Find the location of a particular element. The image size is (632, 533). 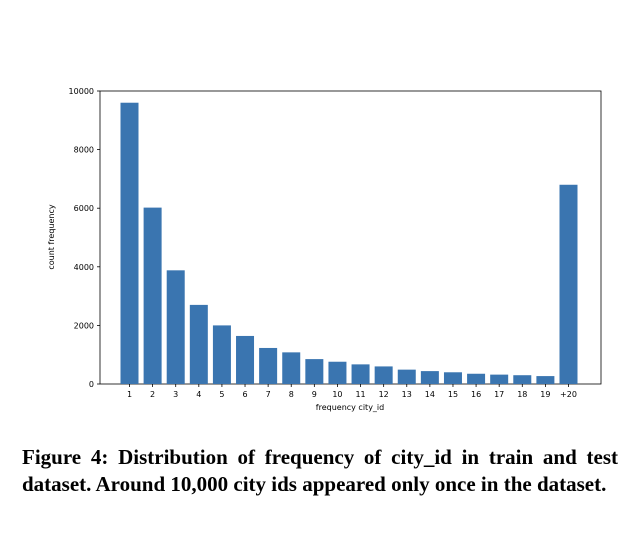

x-tick-label: +20 is located at coordinates (568, 394).